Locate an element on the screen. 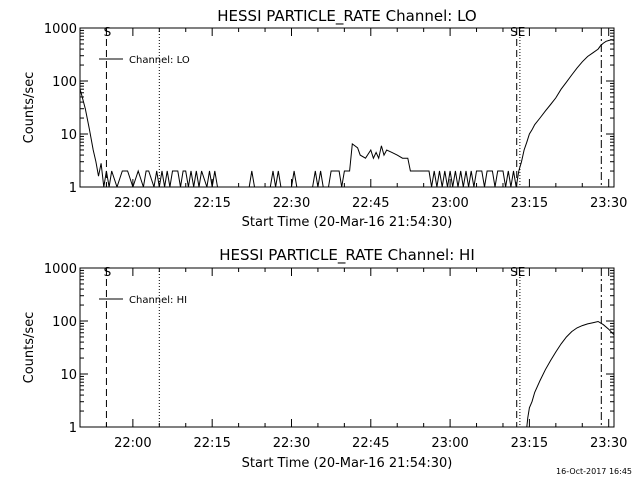 The width and height of the screenshot is (640, 480). legend-label: Channel: LO is located at coordinates (159, 60).